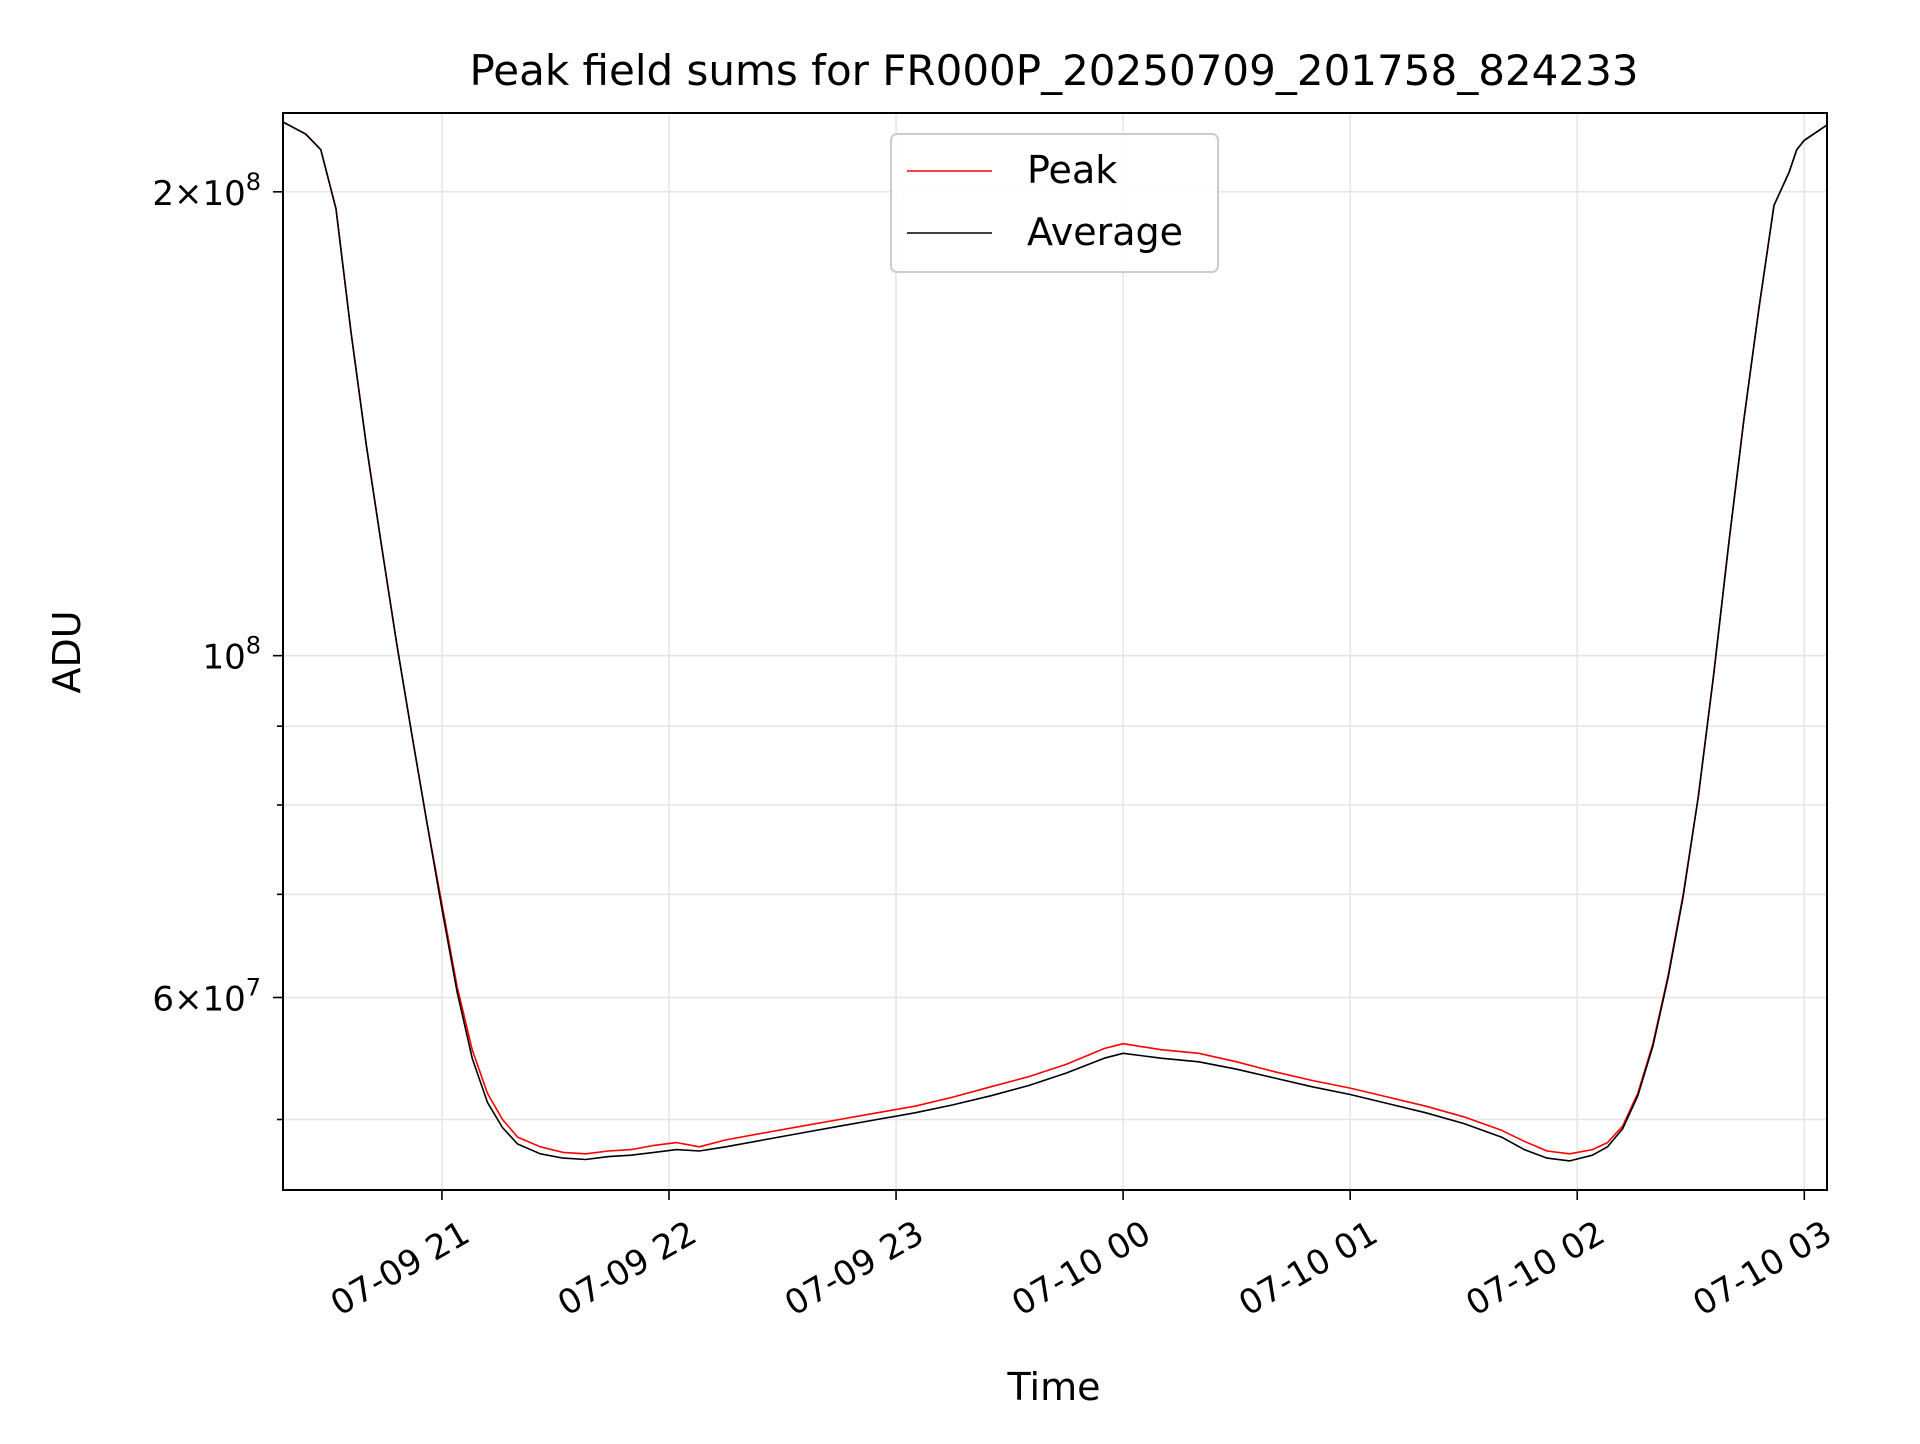 The height and width of the screenshot is (1444, 1920). What do you see at coordinates (206, 191) in the screenshot?
I see `y-tick-label: 2×108` at bounding box center [206, 191].